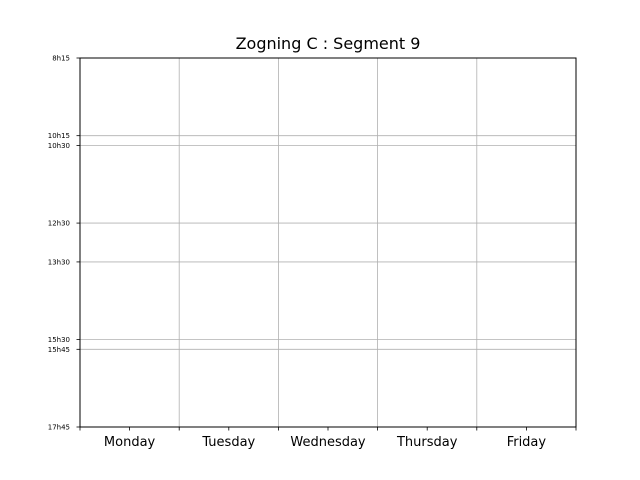  I want to click on x-axis-ticks: Monday Tuesday Wednesday Thursday Friday, so click(328, 438).